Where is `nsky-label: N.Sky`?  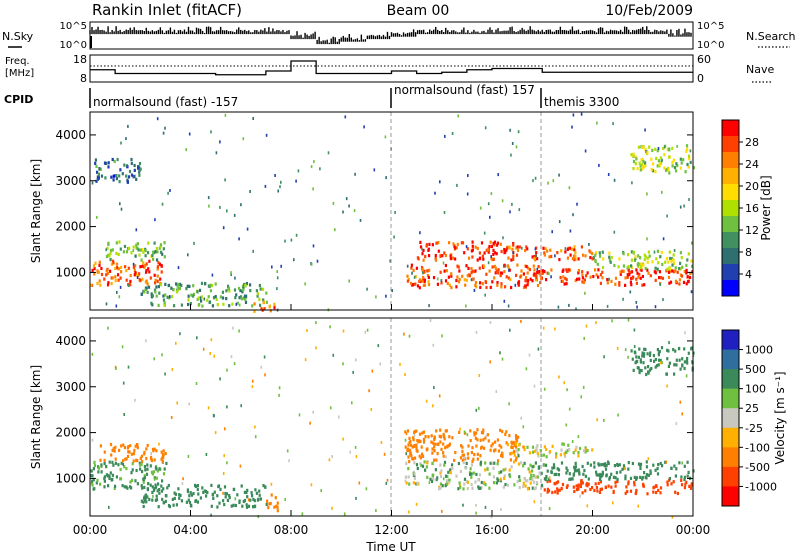
nsky-label: N.Sky is located at coordinates (18, 36).